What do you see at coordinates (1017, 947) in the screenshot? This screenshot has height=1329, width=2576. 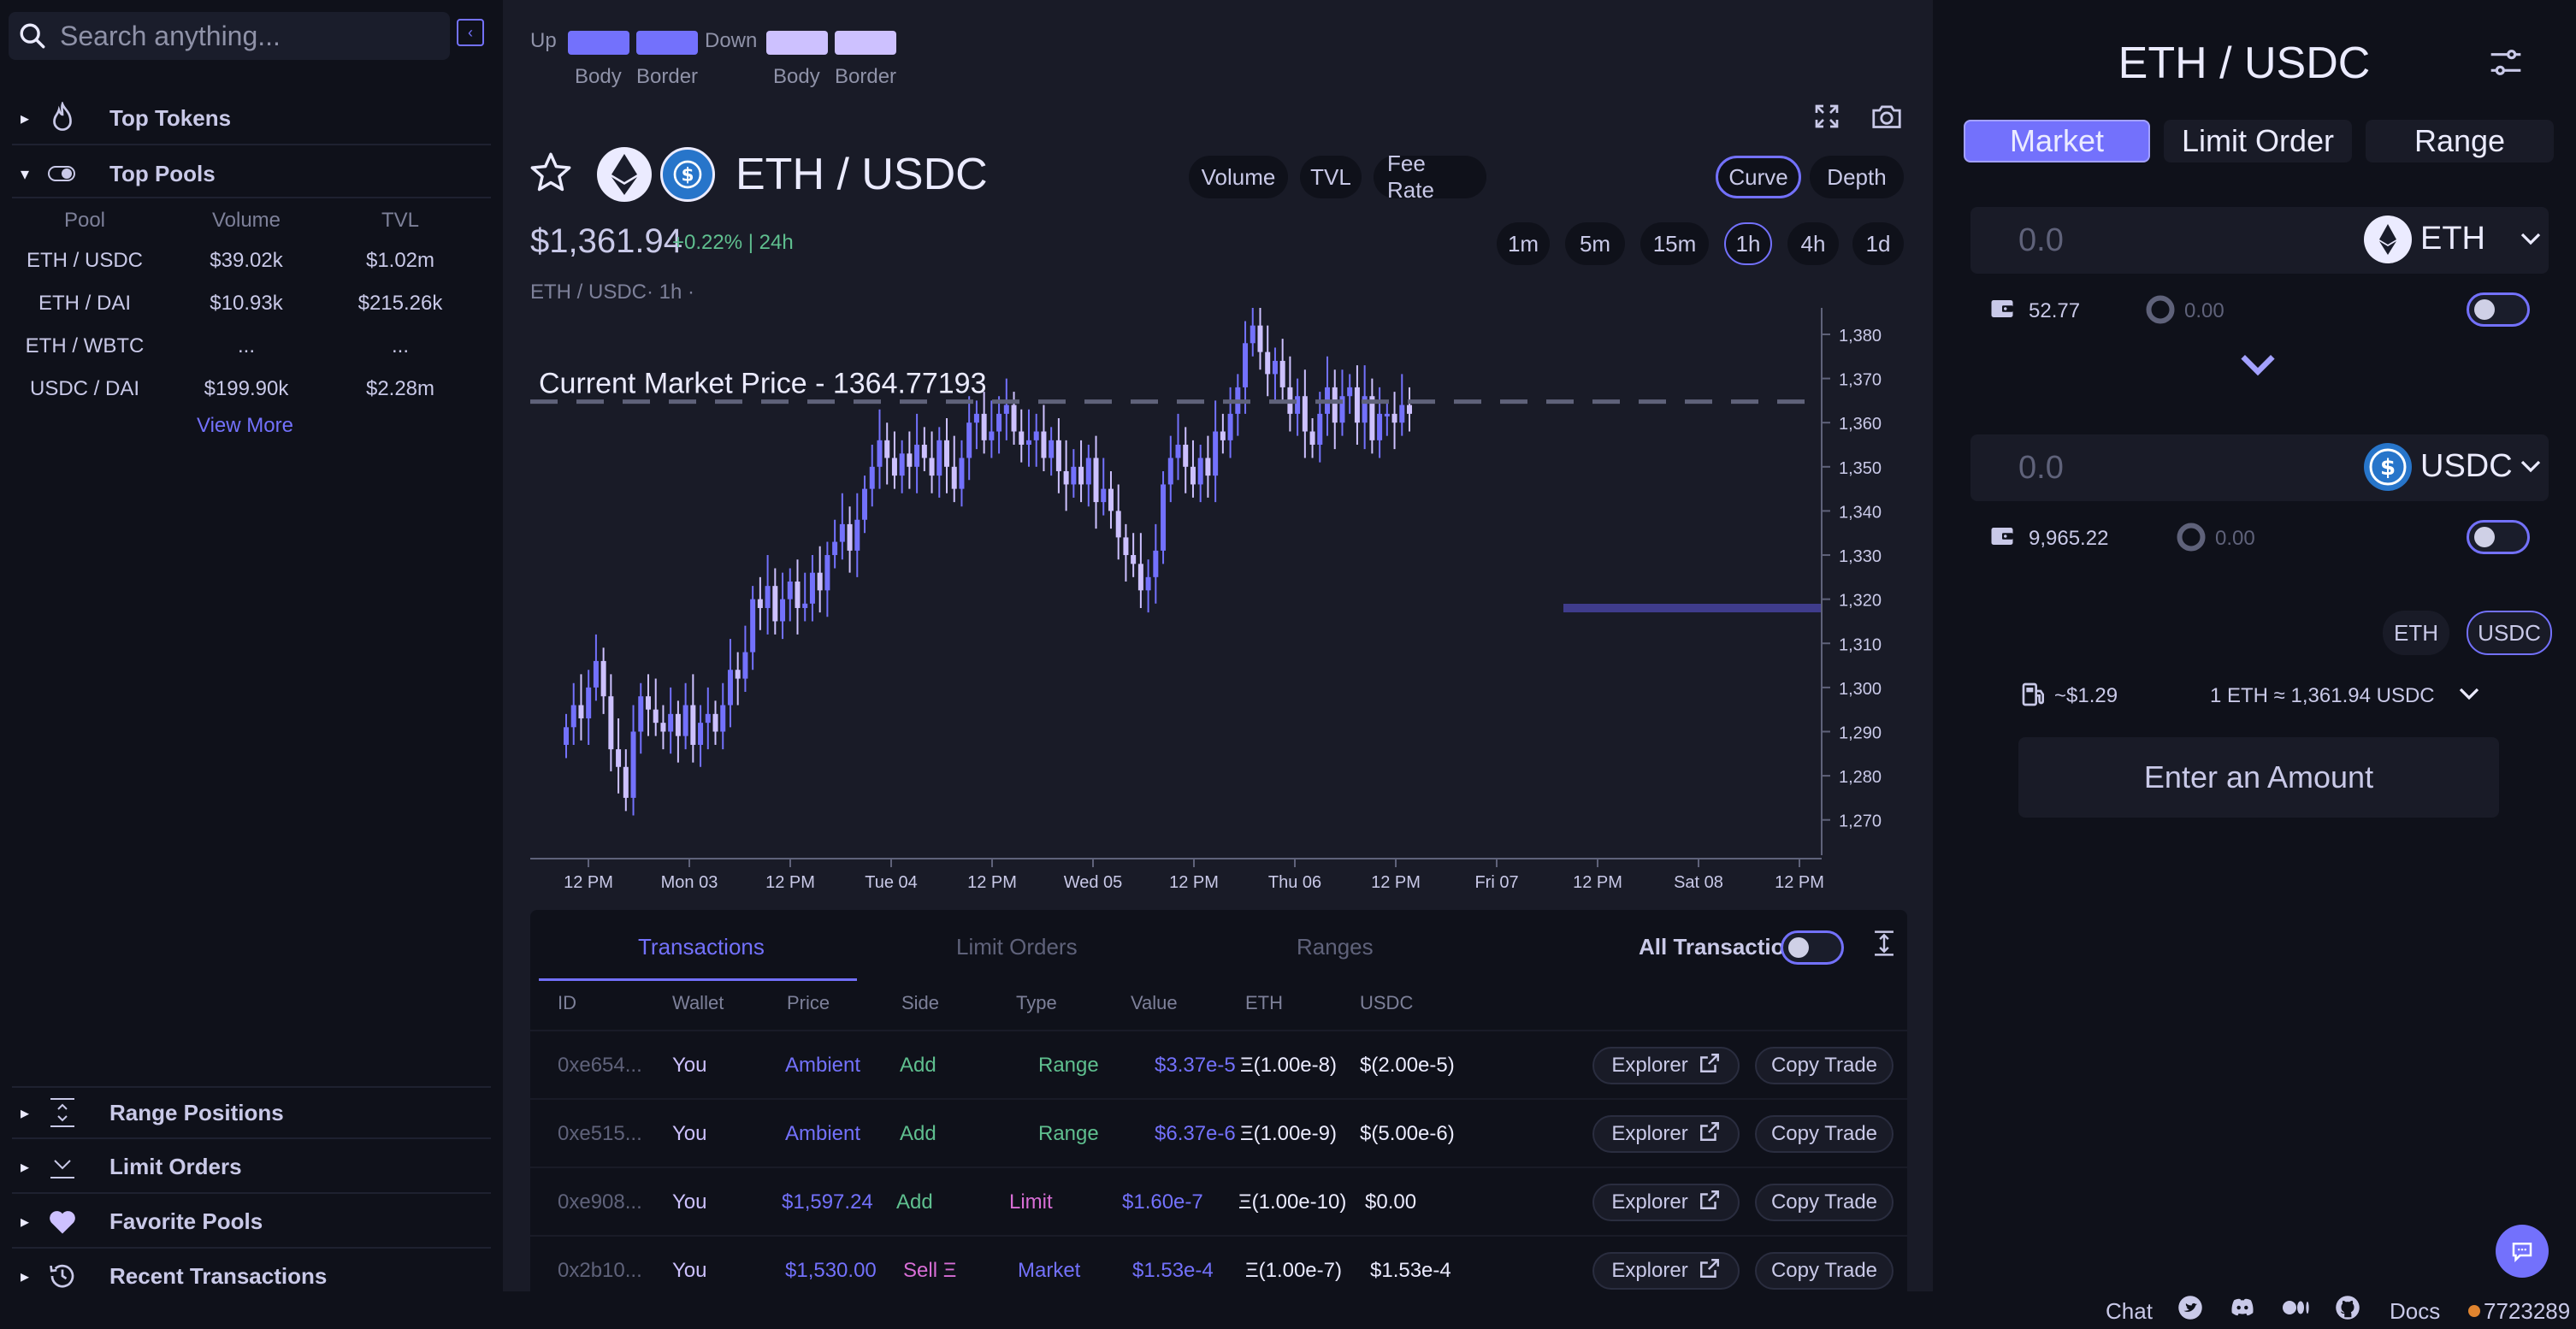 I see `tab-limit-orders: Limit Orders` at bounding box center [1017, 947].